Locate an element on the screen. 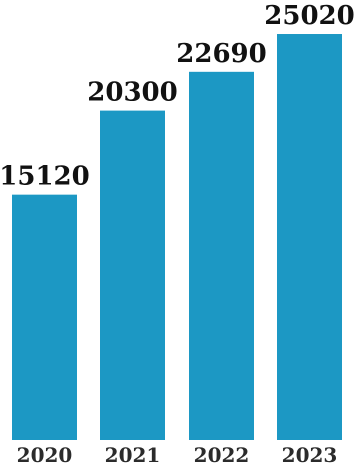 This screenshot has height=468, width=361. value-label-2020: 15120 is located at coordinates (45, 177).